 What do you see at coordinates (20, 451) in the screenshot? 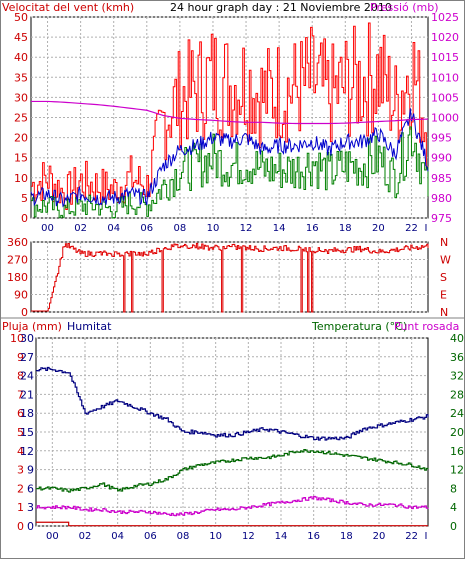
I see `rain-tick-4: 4` at bounding box center [20, 451].